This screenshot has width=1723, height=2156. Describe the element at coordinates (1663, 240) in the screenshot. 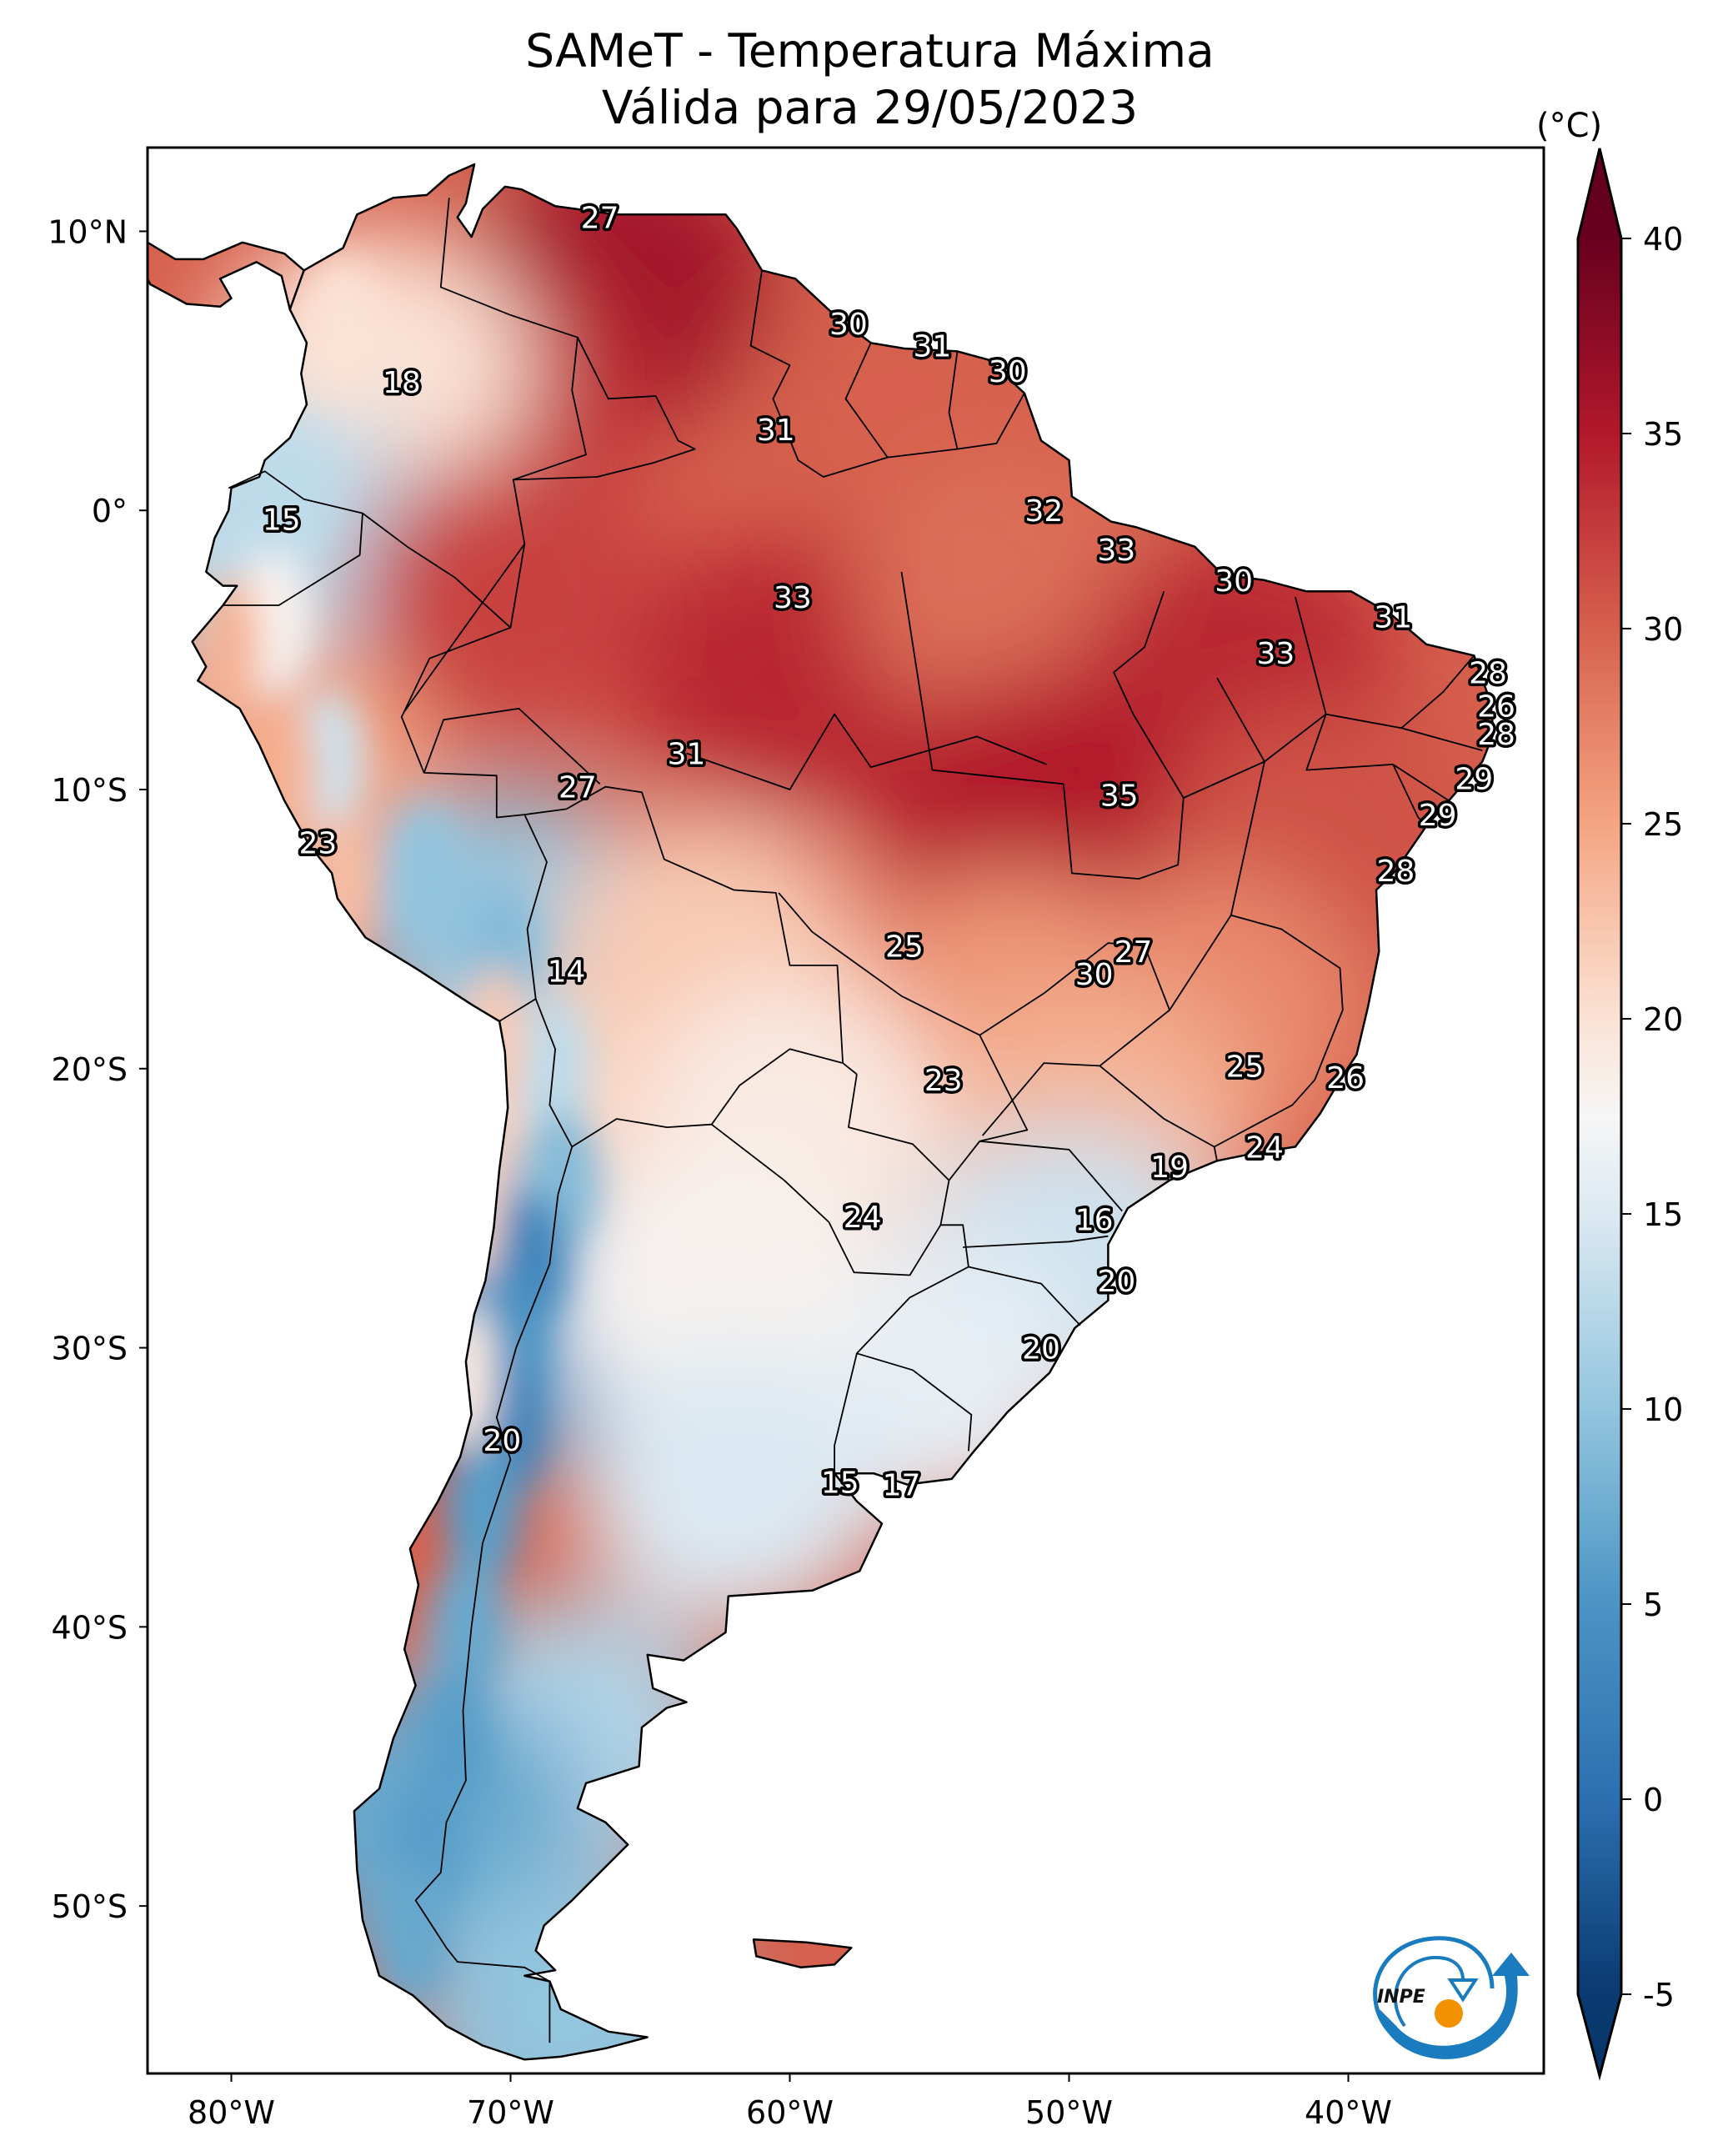

I see `colorbar-tick-label: 40` at that location.